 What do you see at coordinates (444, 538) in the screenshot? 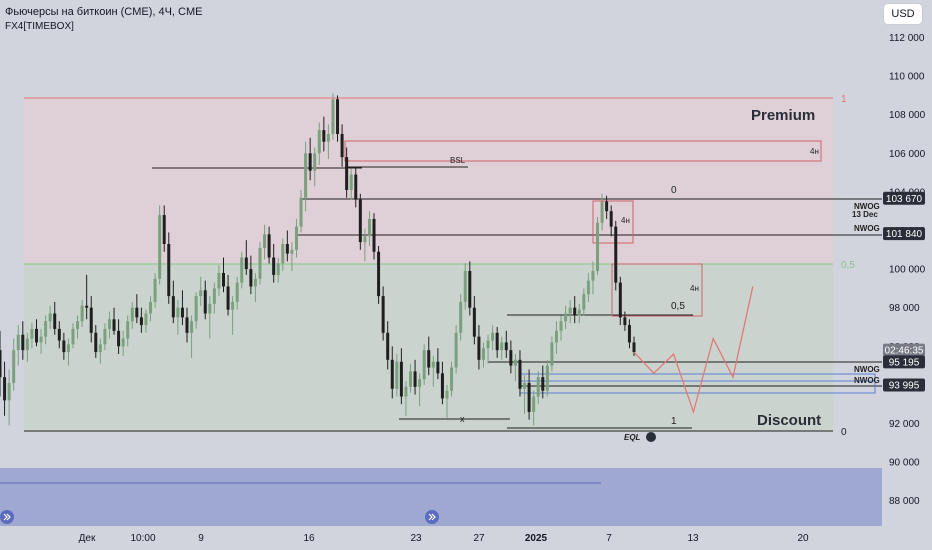
I see `time-axis: Дек 10:00 9 16 23 27 2025 7 13 20` at bounding box center [444, 538].